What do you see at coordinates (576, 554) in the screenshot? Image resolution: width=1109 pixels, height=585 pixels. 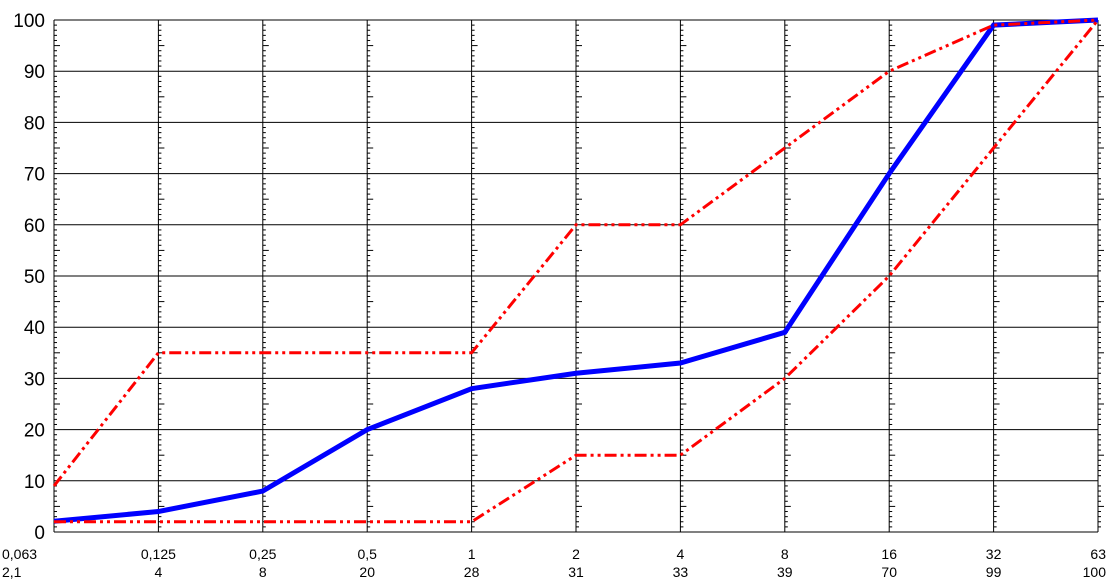 I see `x-tick-label: 2` at bounding box center [576, 554].